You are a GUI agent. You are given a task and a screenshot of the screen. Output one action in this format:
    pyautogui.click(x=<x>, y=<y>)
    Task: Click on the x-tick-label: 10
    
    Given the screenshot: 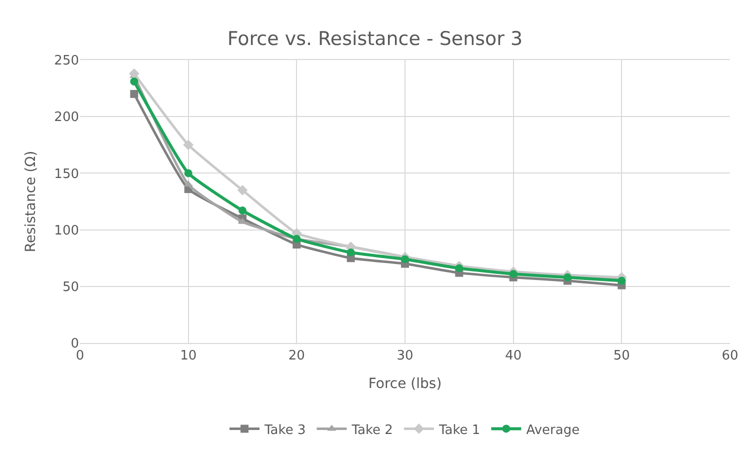 What is the action you would take?
    pyautogui.click(x=188, y=356)
    